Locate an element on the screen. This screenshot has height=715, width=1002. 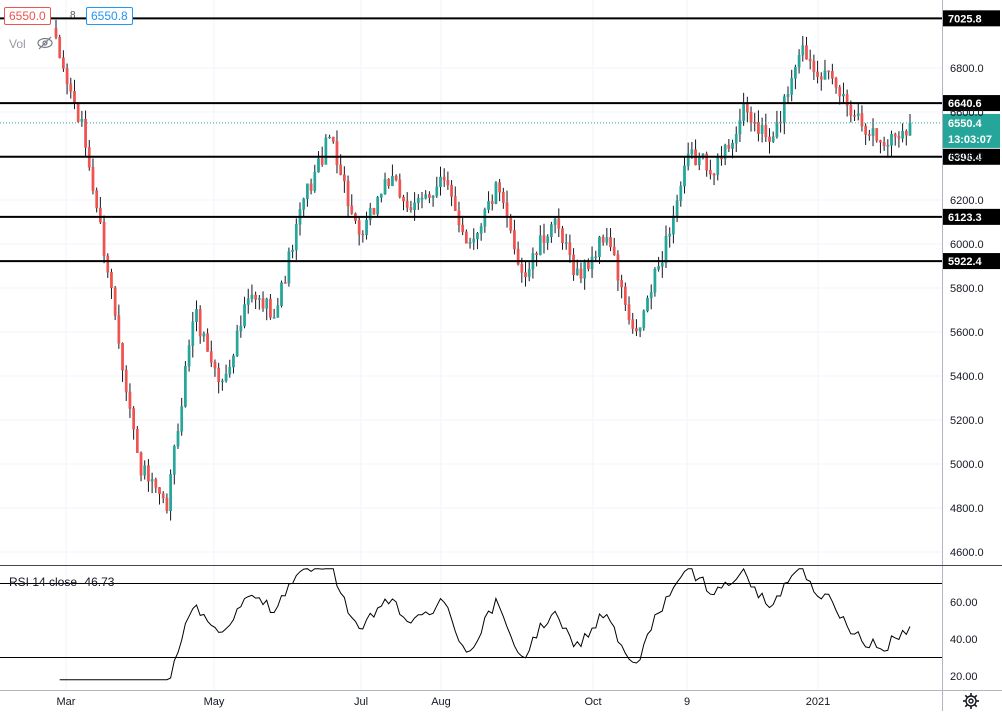
gear-icon is located at coordinates (971, 701).